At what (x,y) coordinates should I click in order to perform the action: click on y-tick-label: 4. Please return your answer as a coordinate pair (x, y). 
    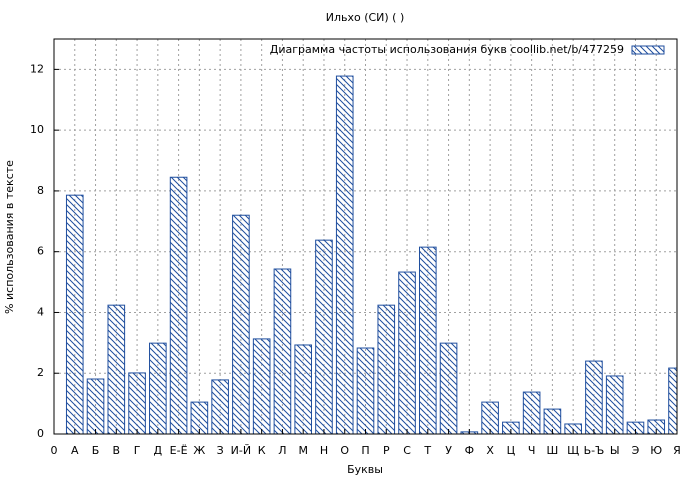
    Looking at the image, I should click on (40, 311).